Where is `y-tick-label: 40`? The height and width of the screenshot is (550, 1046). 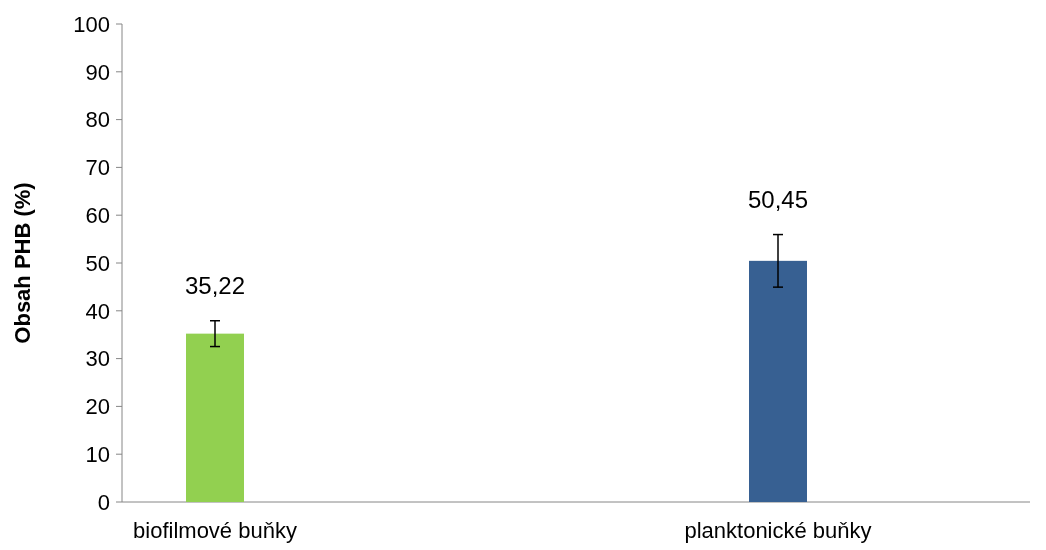 y-tick-label: 40 is located at coordinates (97, 311).